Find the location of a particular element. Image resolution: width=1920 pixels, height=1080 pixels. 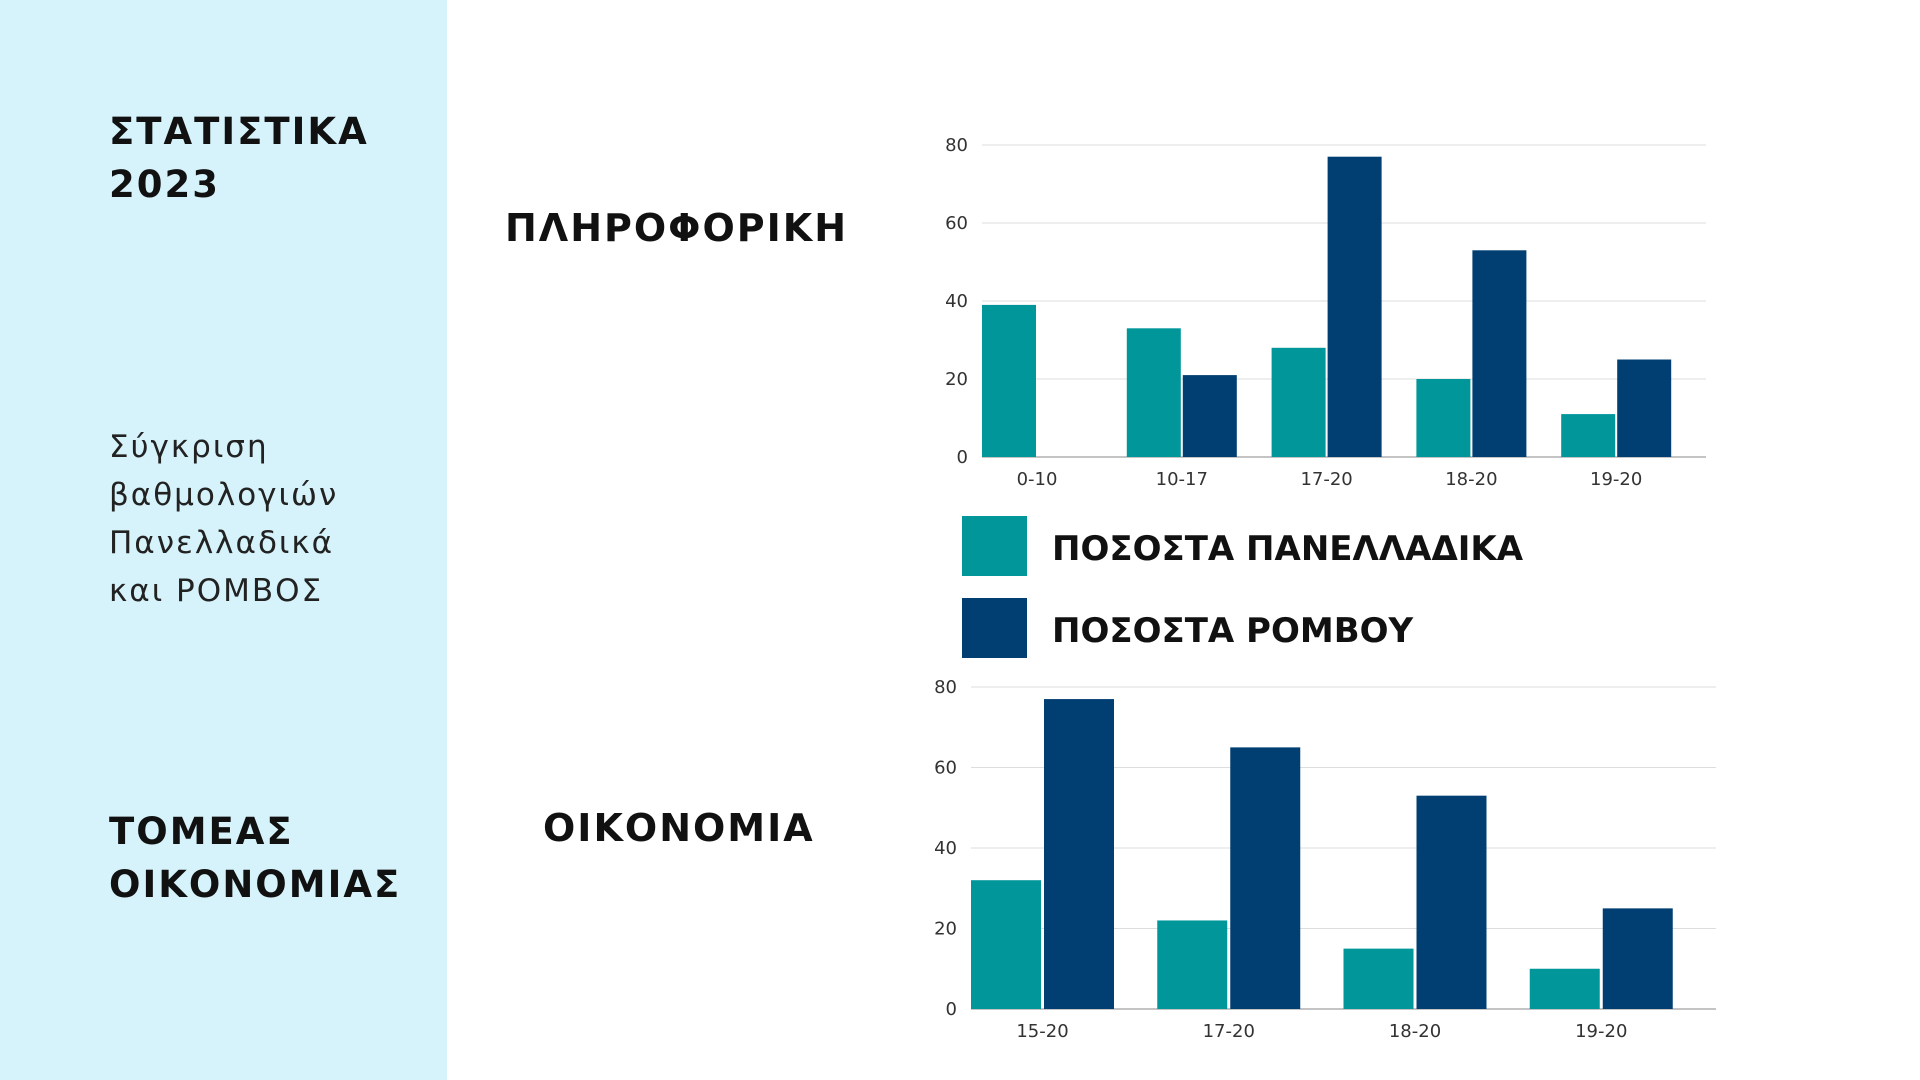

chart-1-y-tick-label: 40 is located at coordinates (956, 301).